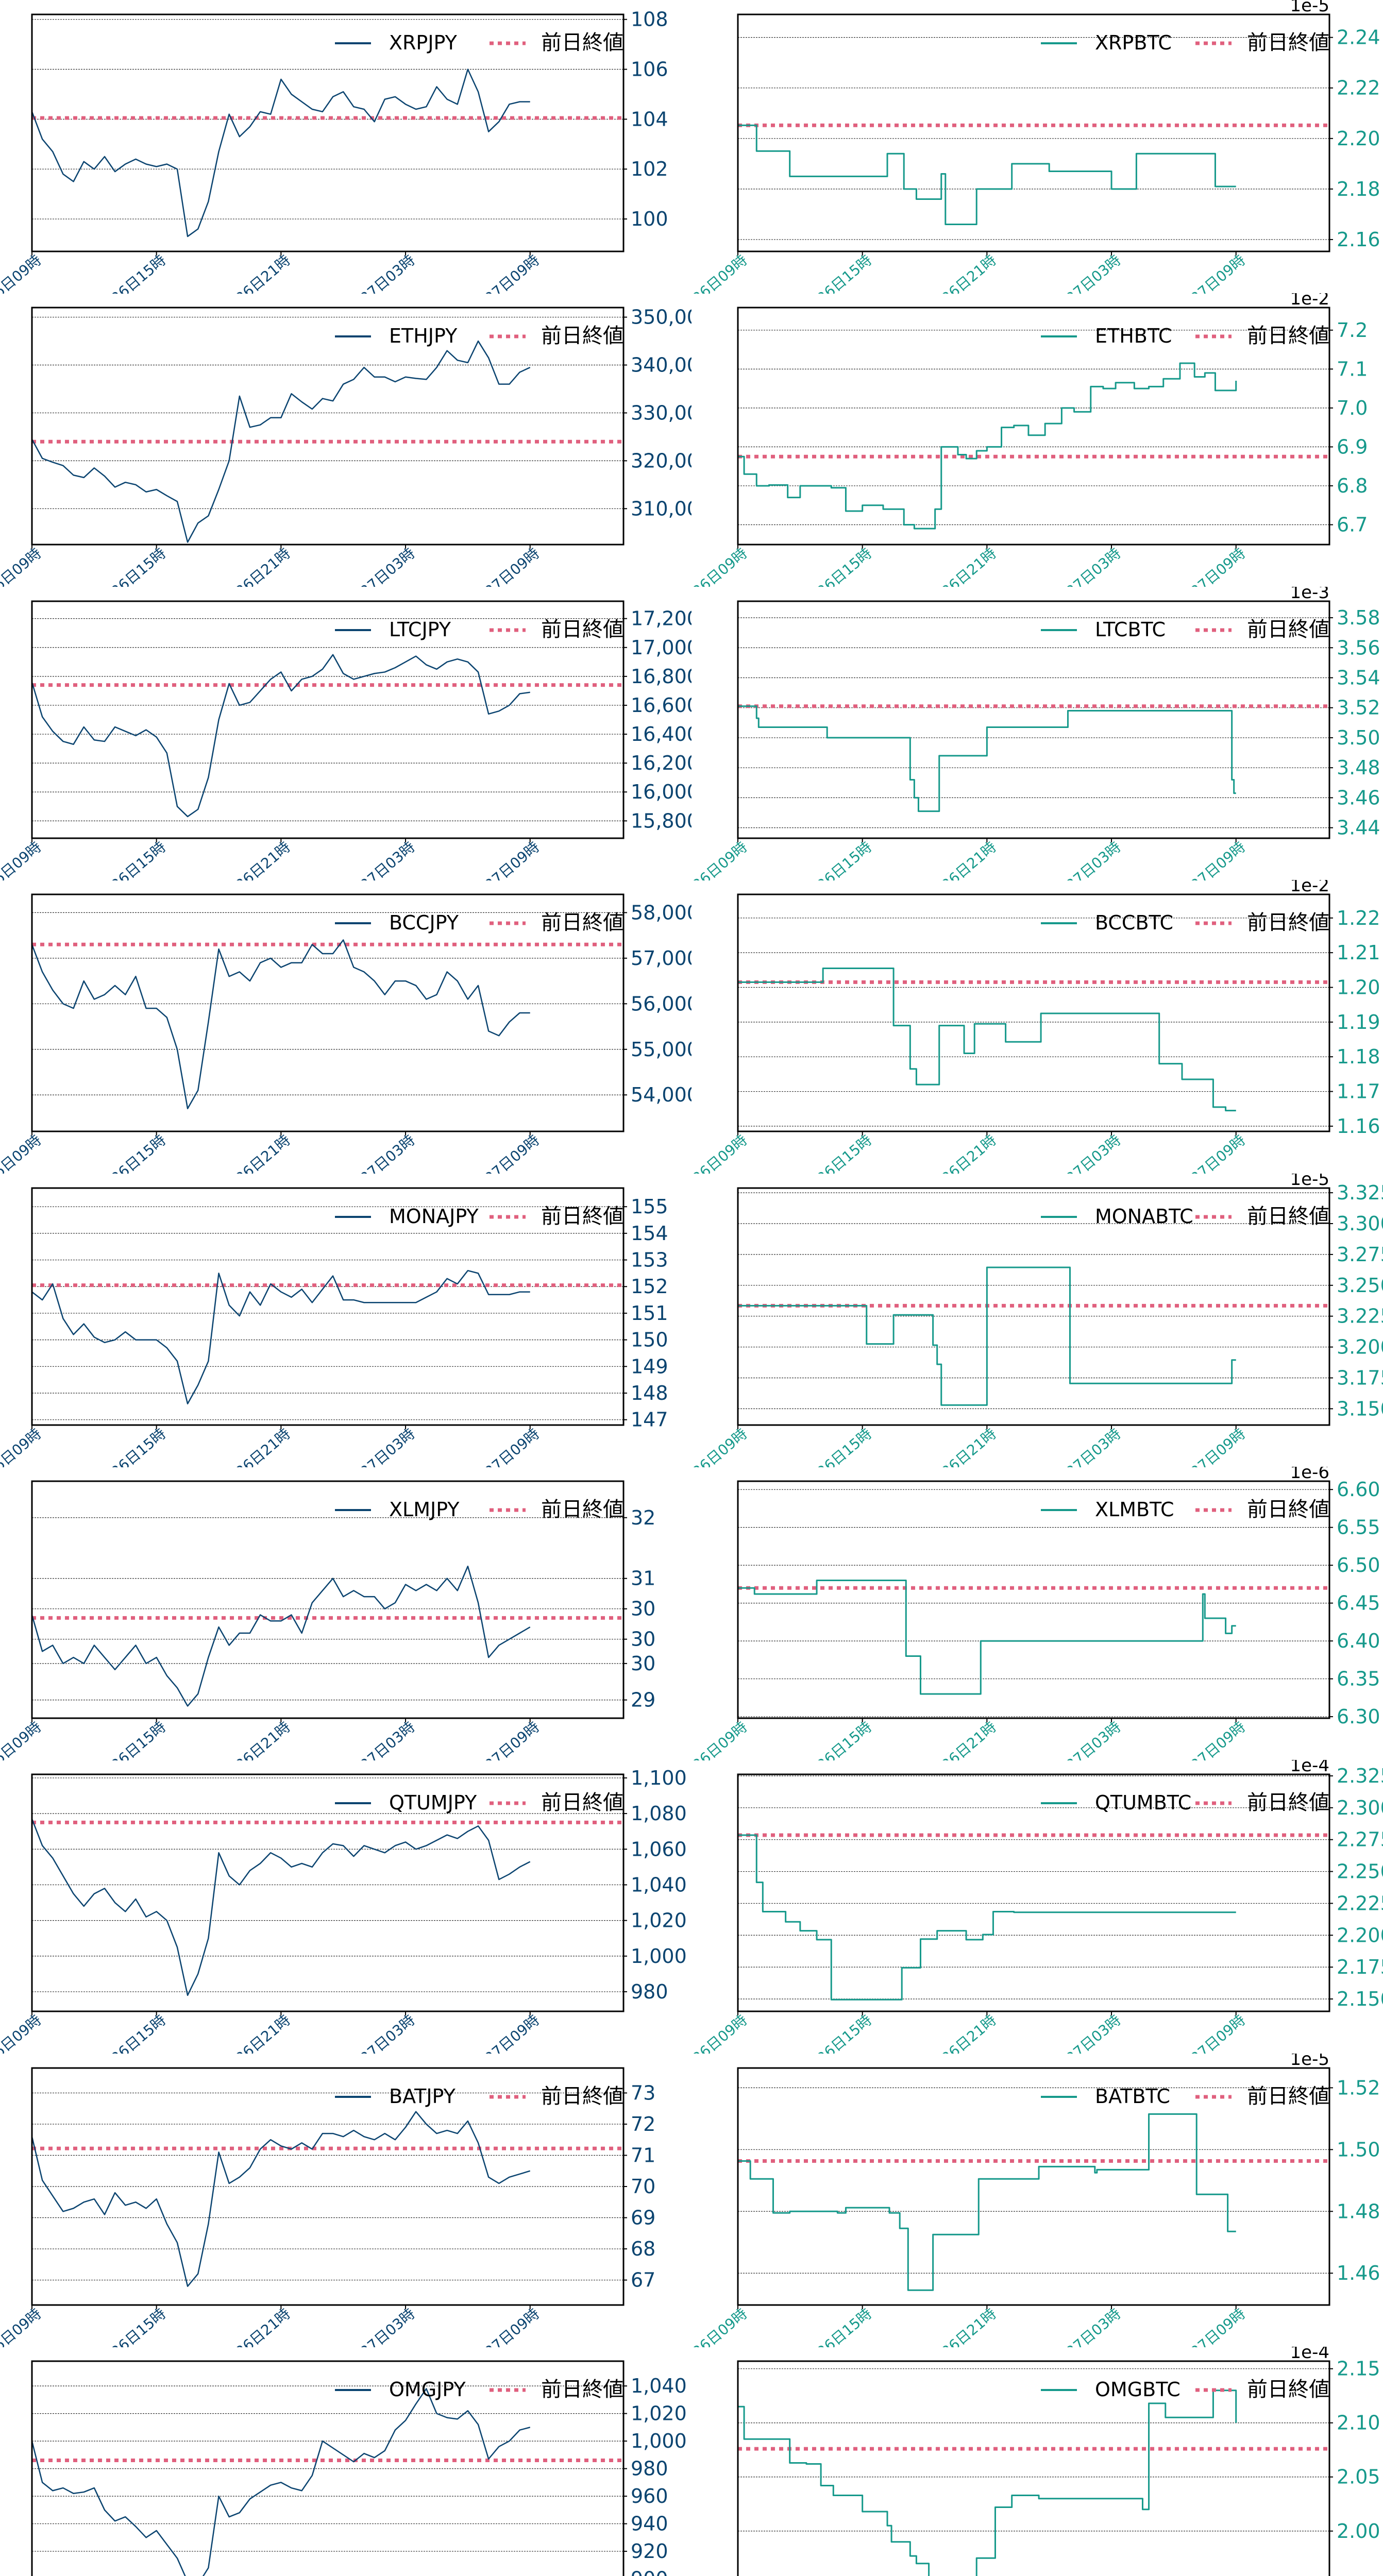 This screenshot has width=1383, height=2576. Describe the element at coordinates (649, 19) in the screenshot. I see `y-tick-label: 108` at that location.